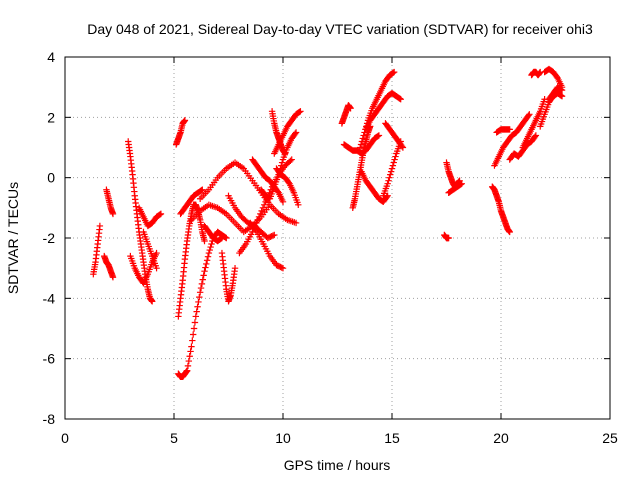  I want to click on series-s7, so click(150, 250).